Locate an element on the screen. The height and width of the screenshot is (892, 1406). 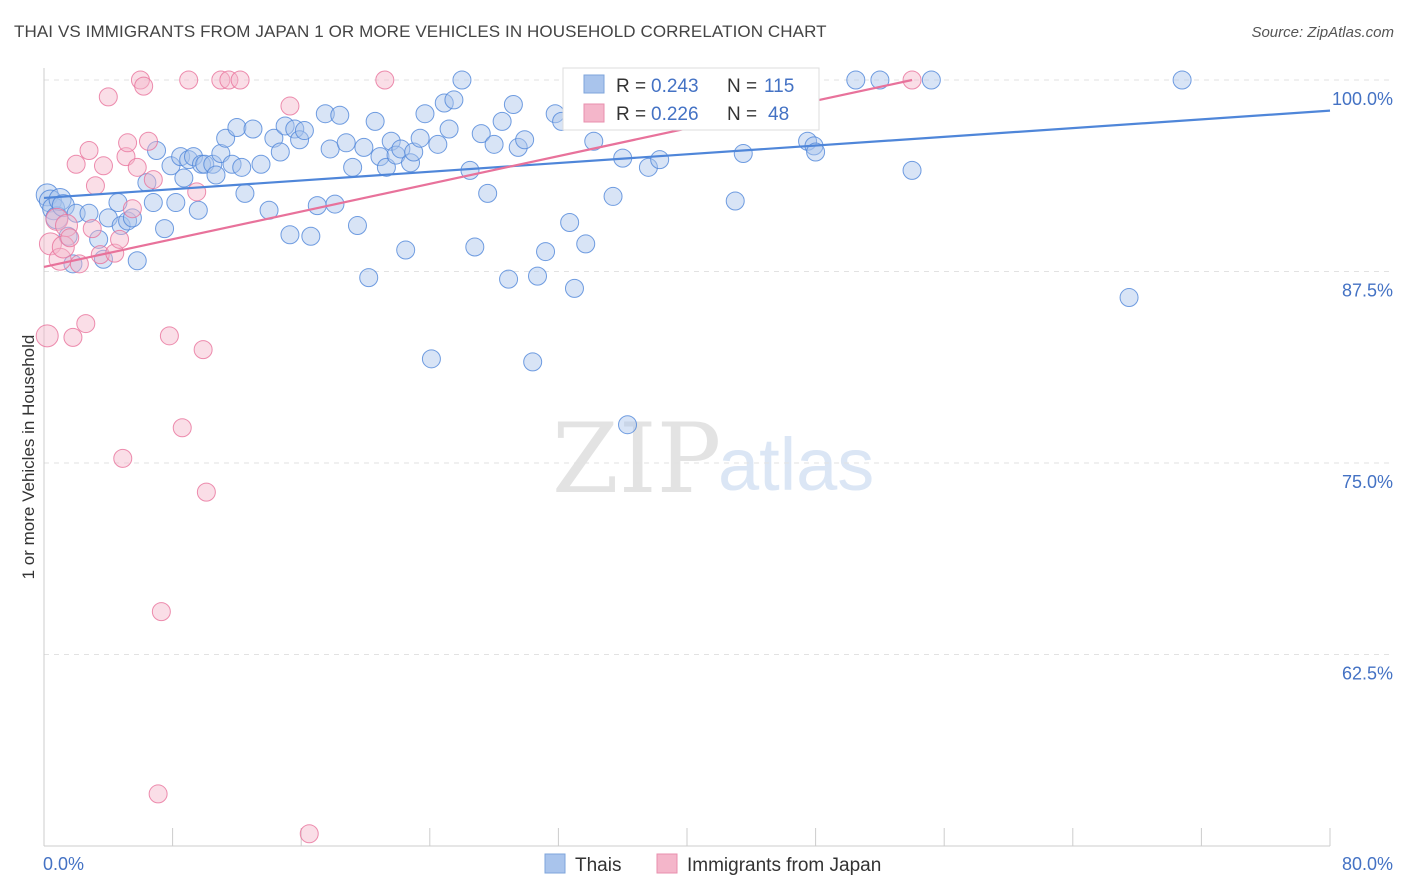
legend-r-label-japan: R = is located at coordinates (631, 114).